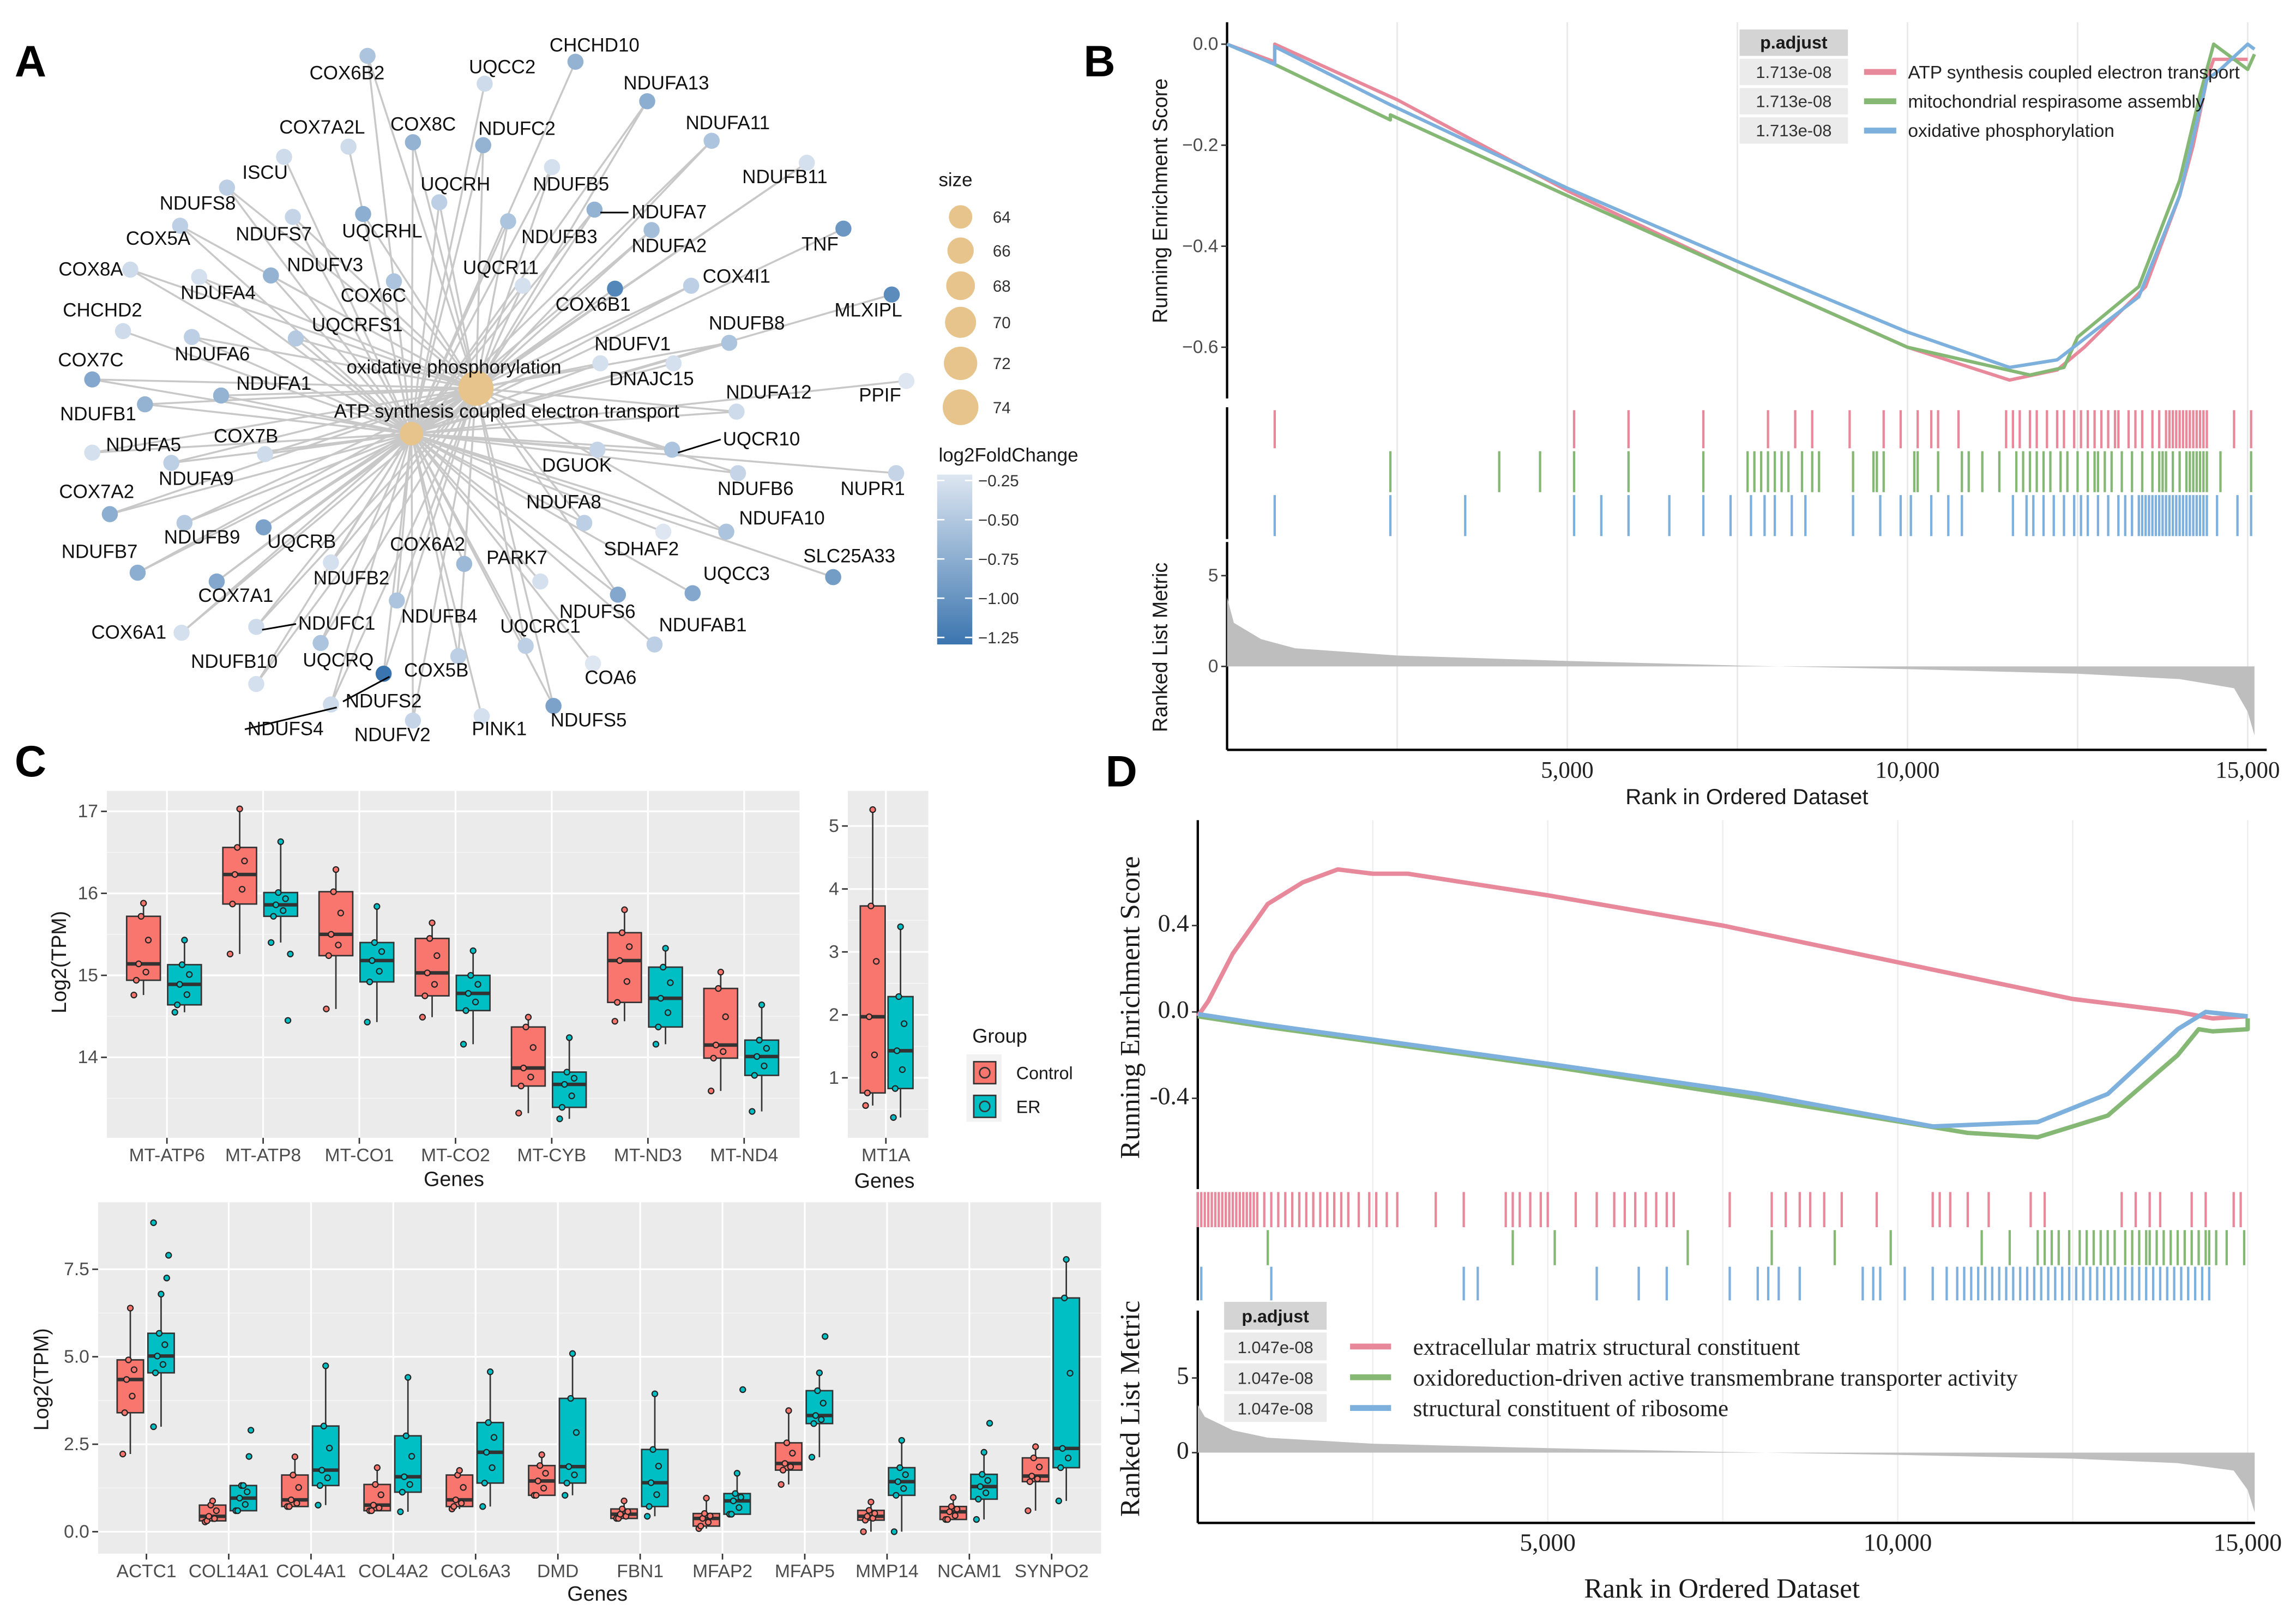 The image size is (2296, 1611). I want to click on b-xlabel: Rank in Ordered Dataset, so click(1746, 797).